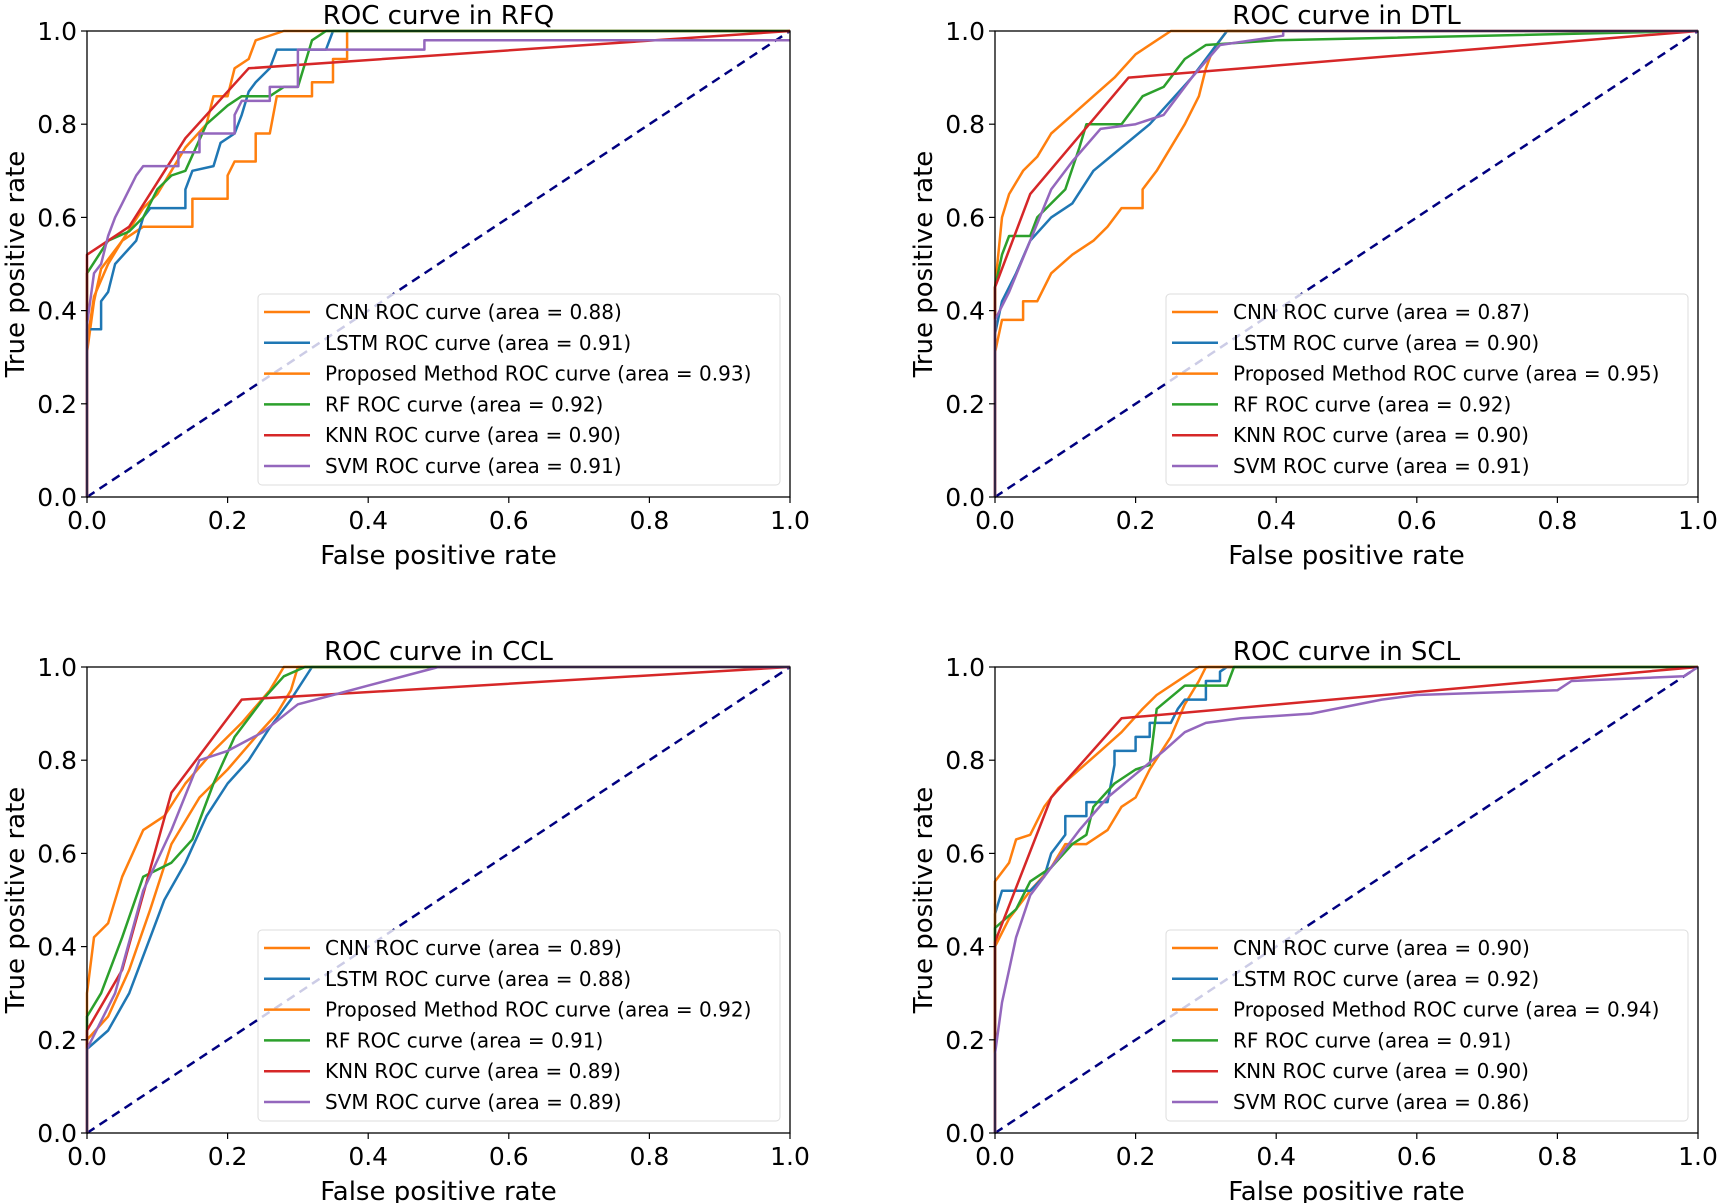  What do you see at coordinates (1381, 948) in the screenshot?
I see `legend-label: CNN ROC curve (area = 0.90)` at bounding box center [1381, 948].